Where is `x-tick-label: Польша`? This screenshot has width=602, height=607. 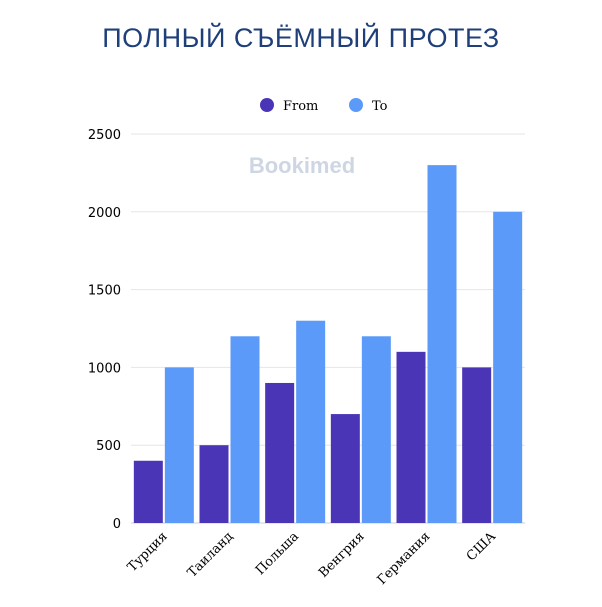
x-tick-label: Польша is located at coordinates (277, 553).